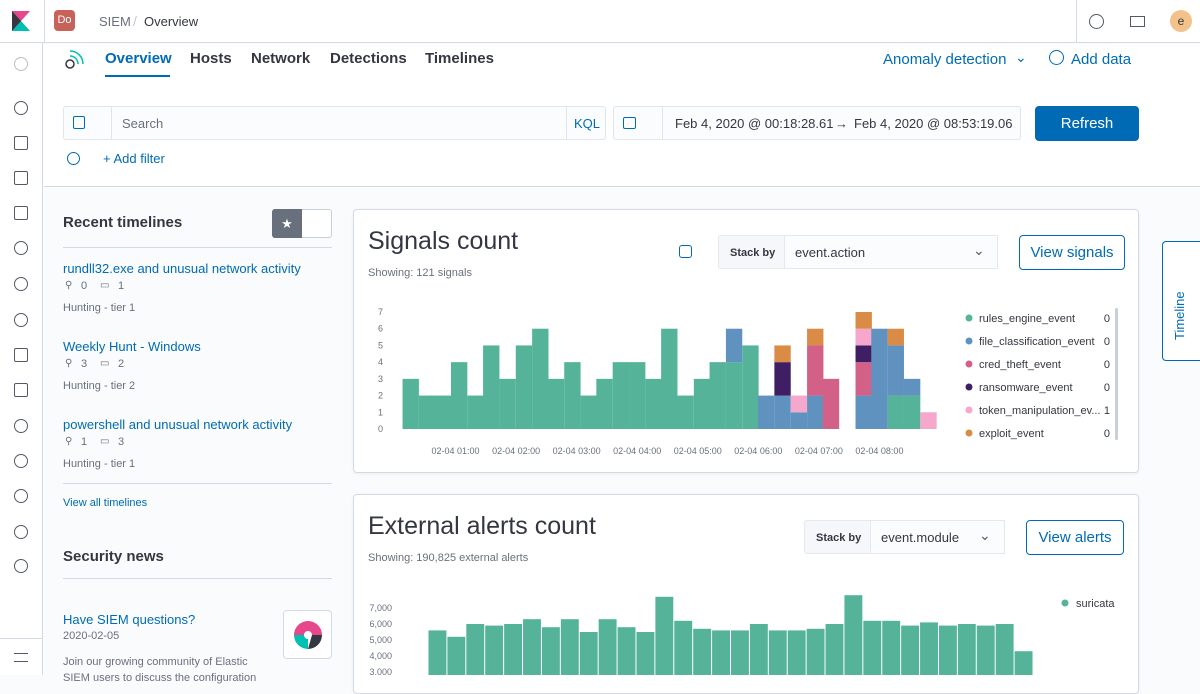 This screenshot has width=1200, height=694. Describe the element at coordinates (287, 223) in the screenshot. I see `favorites-toggle: ★` at that location.